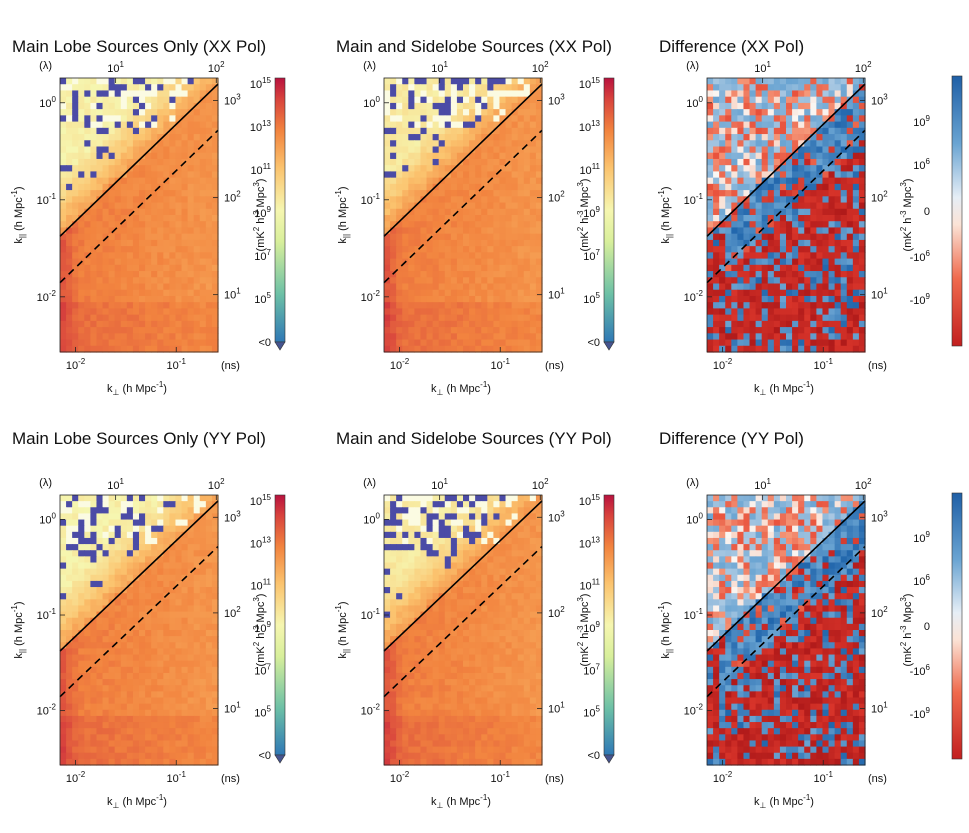  I want to click on colorbar-tick-label: 105, so click(262, 298).